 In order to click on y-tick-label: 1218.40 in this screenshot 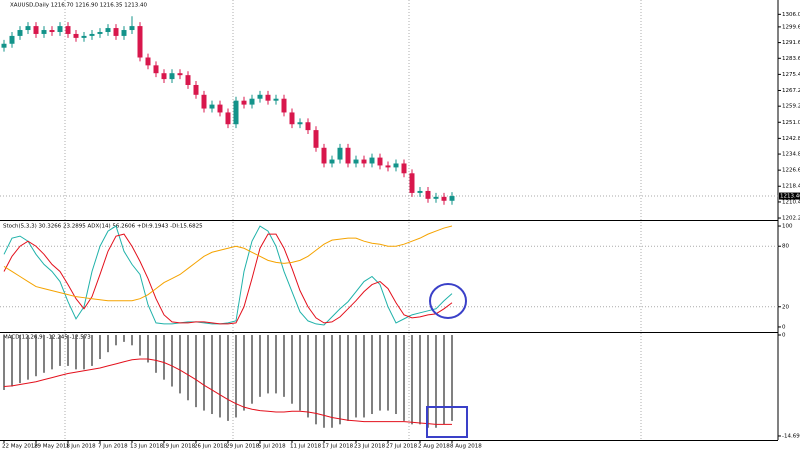, I will do `click(791, 187)`.